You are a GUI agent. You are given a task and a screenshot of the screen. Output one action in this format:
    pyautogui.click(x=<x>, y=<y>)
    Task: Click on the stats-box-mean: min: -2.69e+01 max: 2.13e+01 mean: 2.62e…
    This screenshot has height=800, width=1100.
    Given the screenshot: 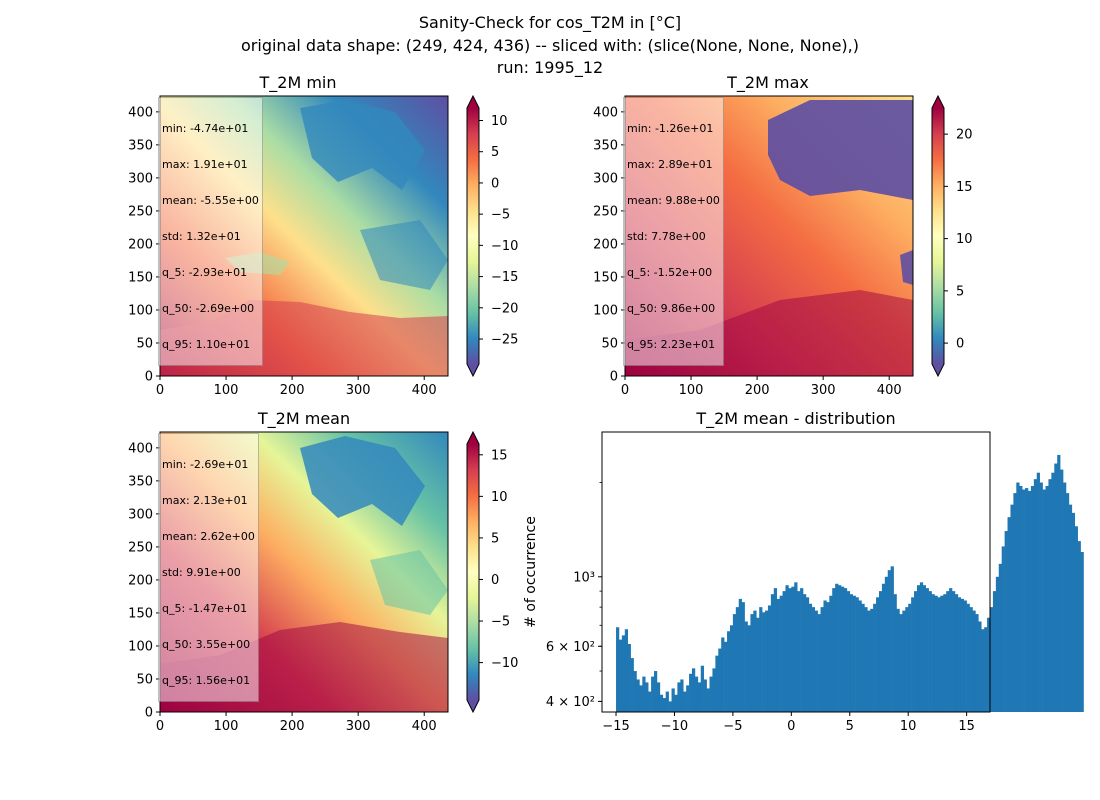 What is the action you would take?
    pyautogui.click(x=208, y=567)
    